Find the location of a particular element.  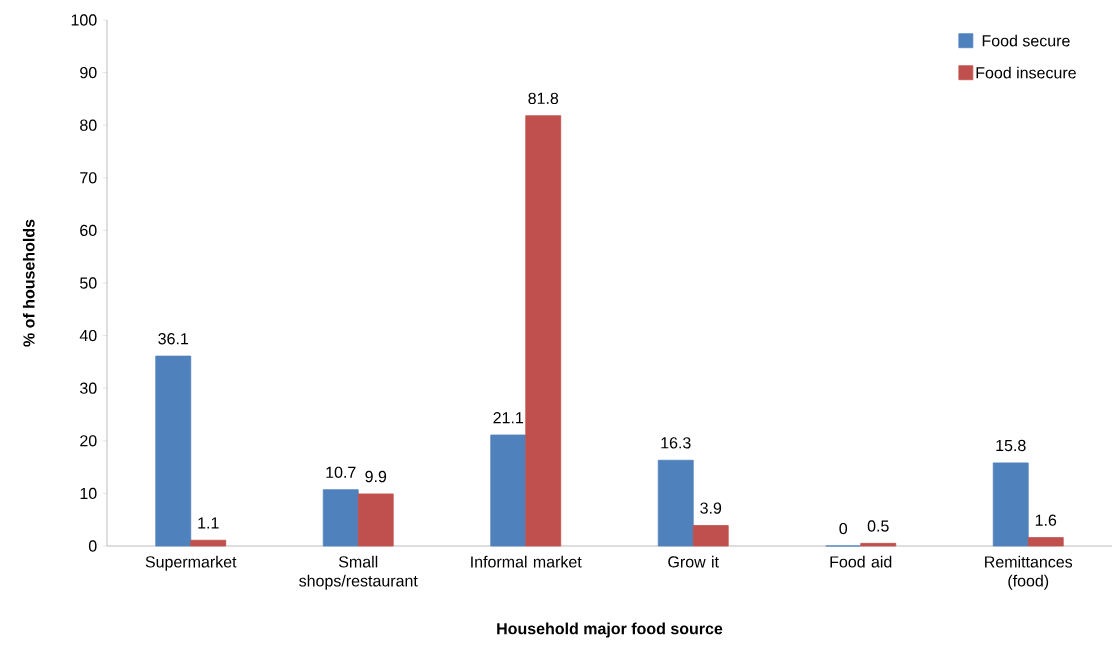

y-axis-title: % of households is located at coordinates (28, 283).